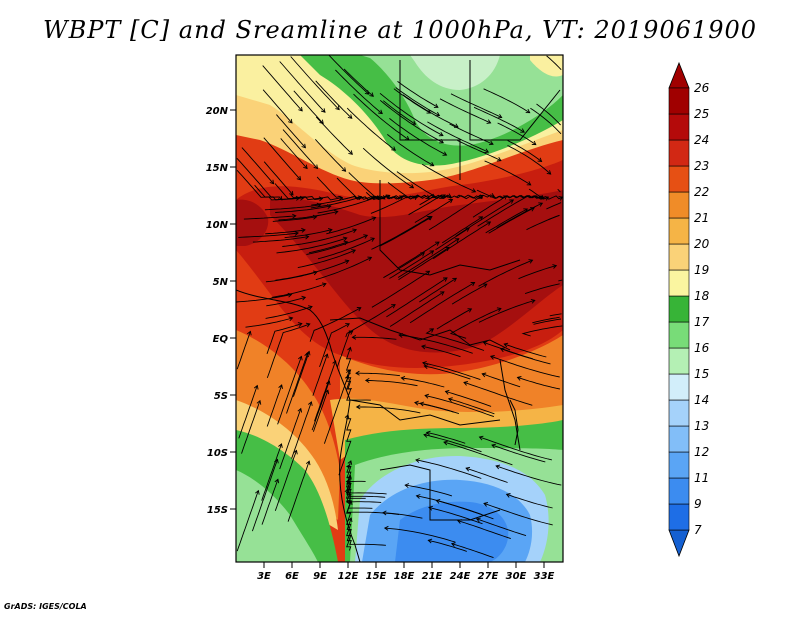 This screenshot has width=800, height=618. What do you see at coordinates (701, 140) in the screenshot?
I see `colorbar-label: 24` at bounding box center [701, 140].